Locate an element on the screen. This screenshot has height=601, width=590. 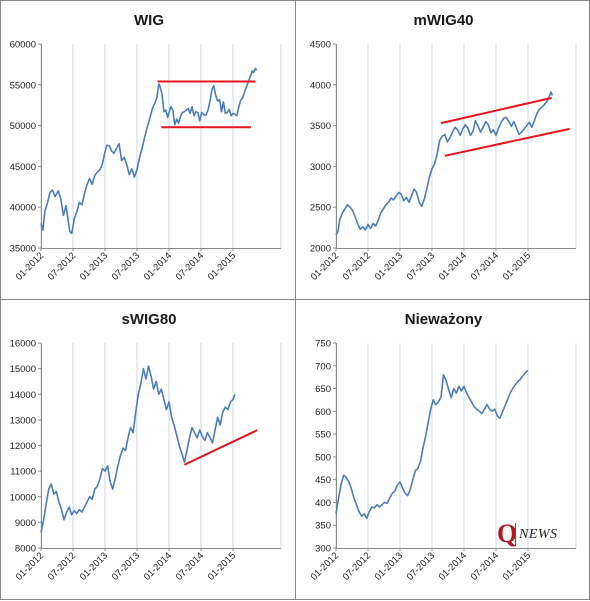
y-tick-label: 4000 is located at coordinates (320, 85).